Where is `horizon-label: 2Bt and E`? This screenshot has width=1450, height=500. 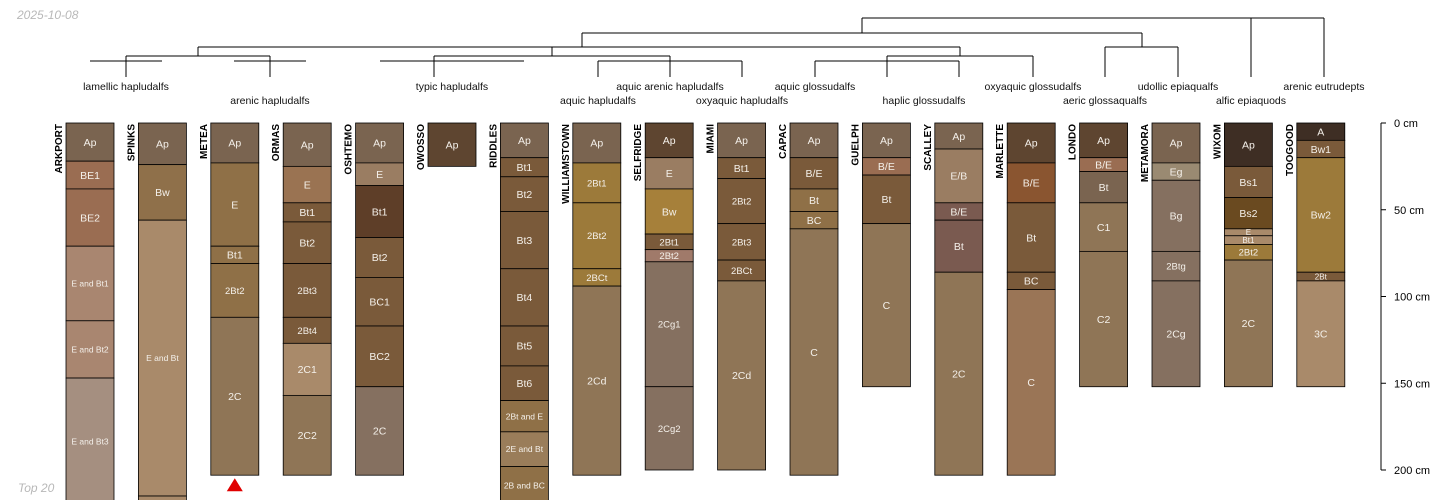 horizon-label: 2Bt and E is located at coordinates (525, 416).